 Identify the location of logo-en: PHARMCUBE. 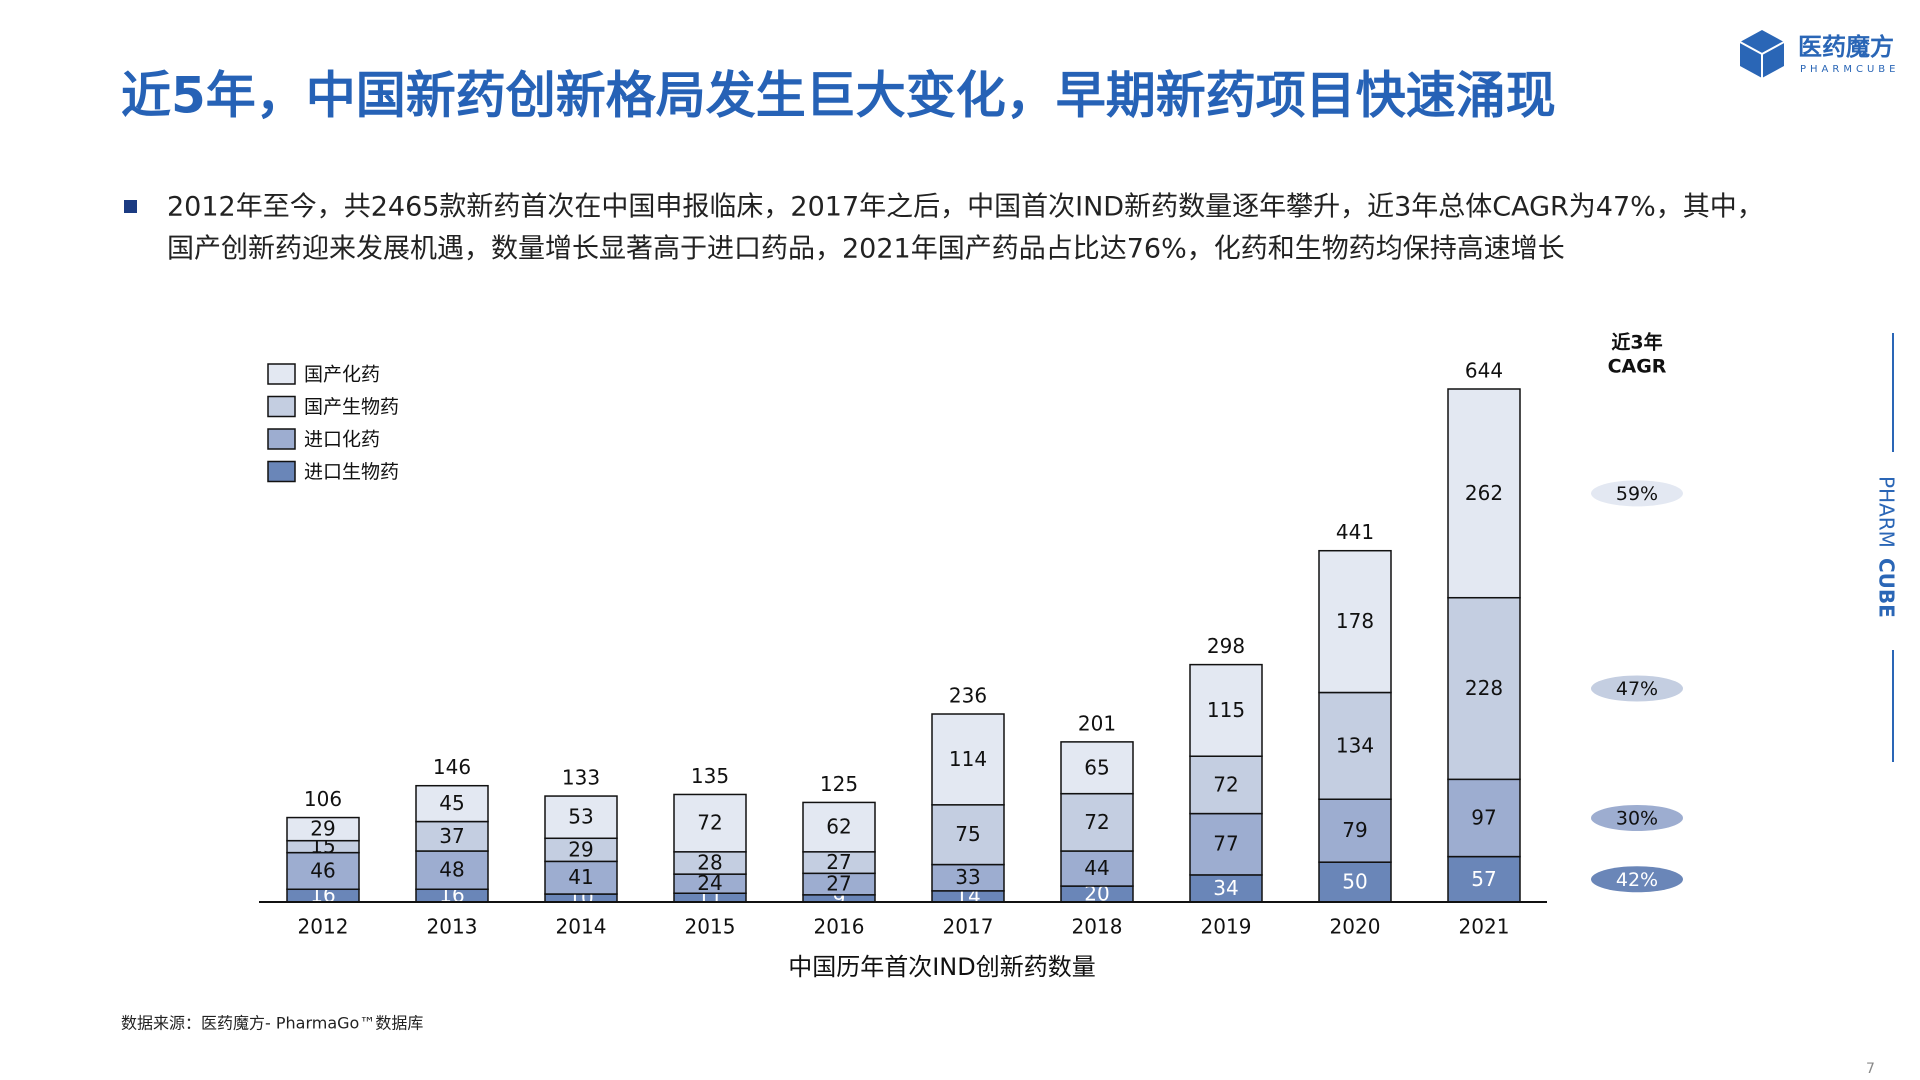
(1849, 69).